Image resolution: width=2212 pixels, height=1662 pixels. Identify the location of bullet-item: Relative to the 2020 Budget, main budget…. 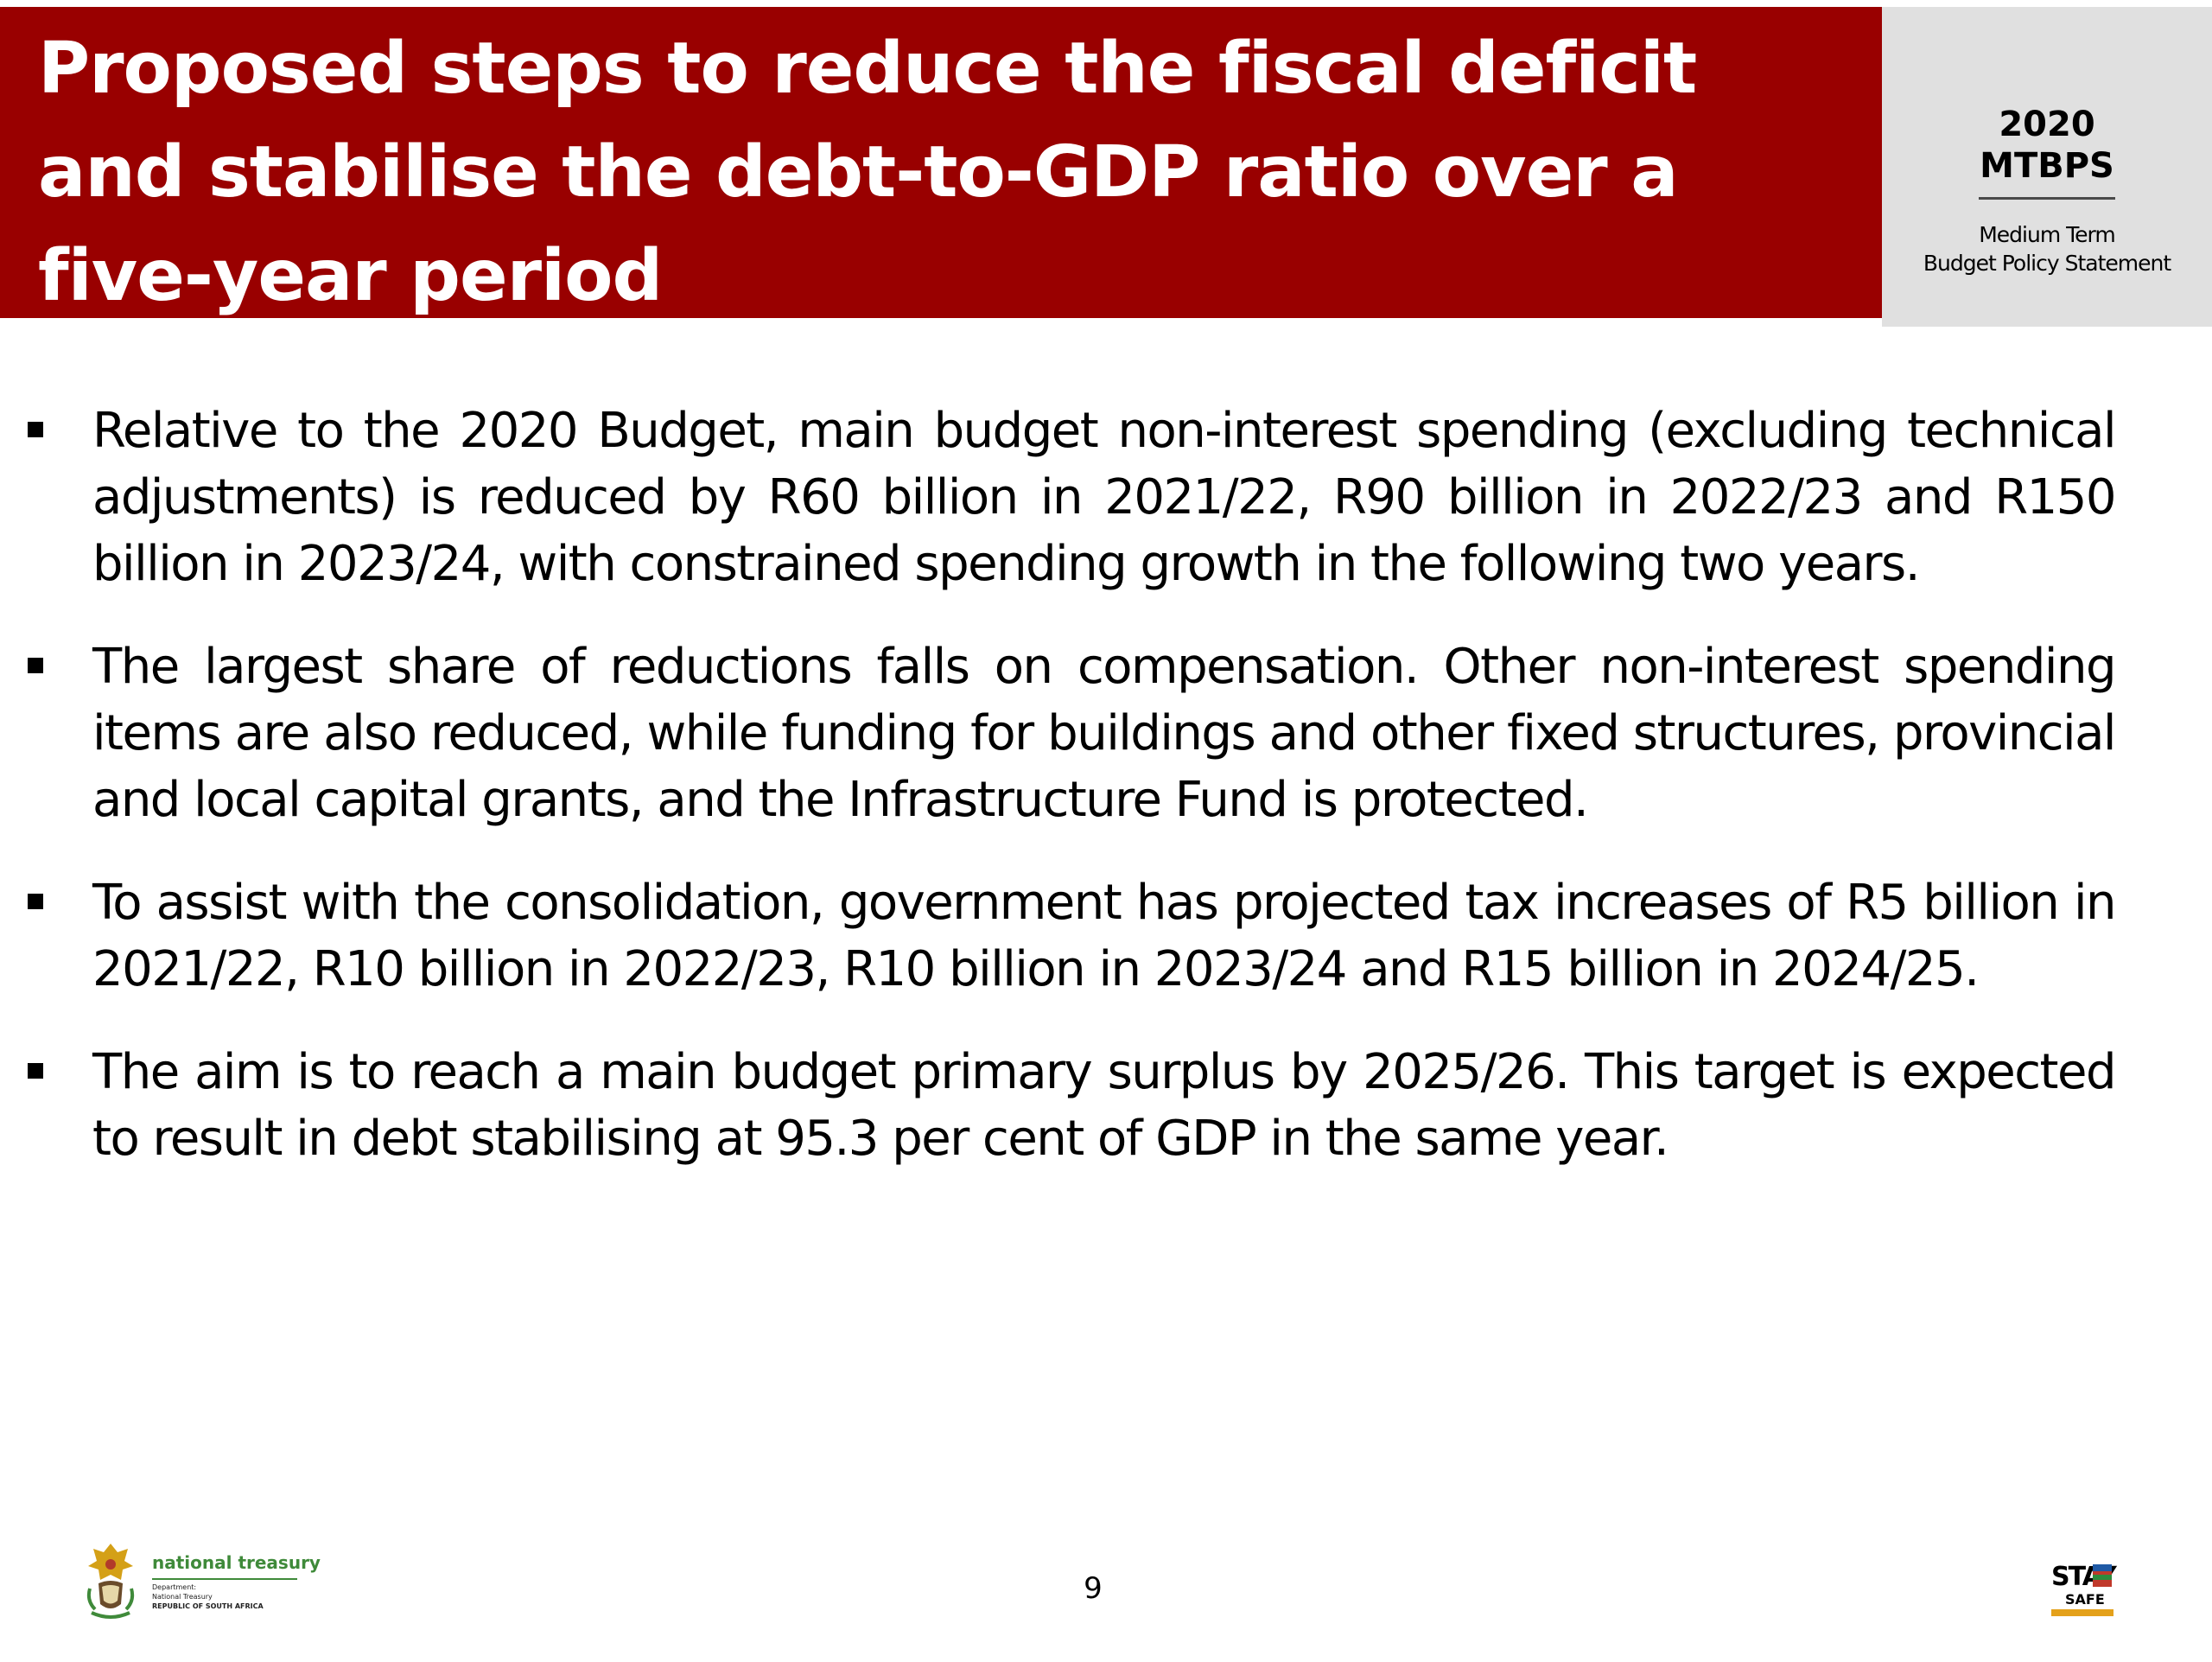
(1070, 498).